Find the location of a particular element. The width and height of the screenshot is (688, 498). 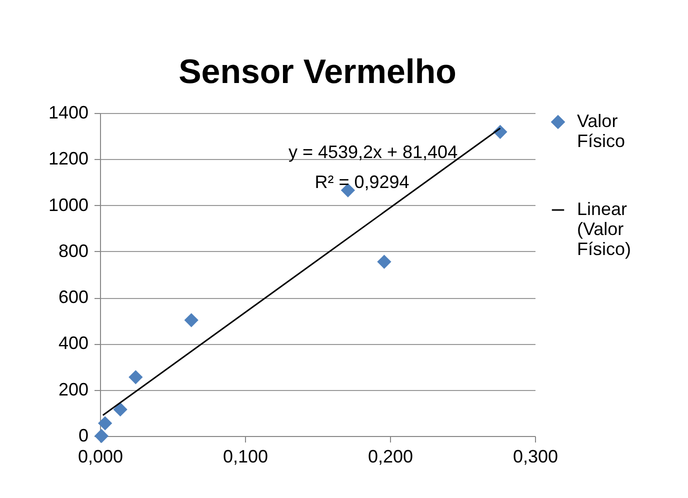

y-tick-label: 1400 is located at coordinates (68, 112).